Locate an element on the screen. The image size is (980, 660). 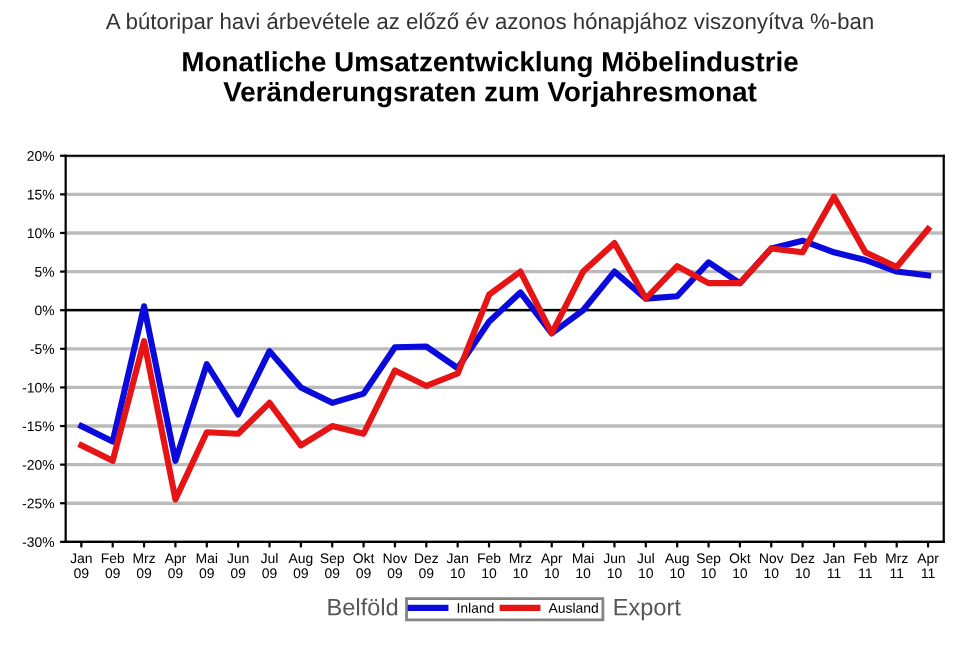
chart-subtitle: Monatliche Umsatzentwicklung Möbelindustrie Veränderungsraten zum Vorjahresmonat is located at coordinates (490, 79).